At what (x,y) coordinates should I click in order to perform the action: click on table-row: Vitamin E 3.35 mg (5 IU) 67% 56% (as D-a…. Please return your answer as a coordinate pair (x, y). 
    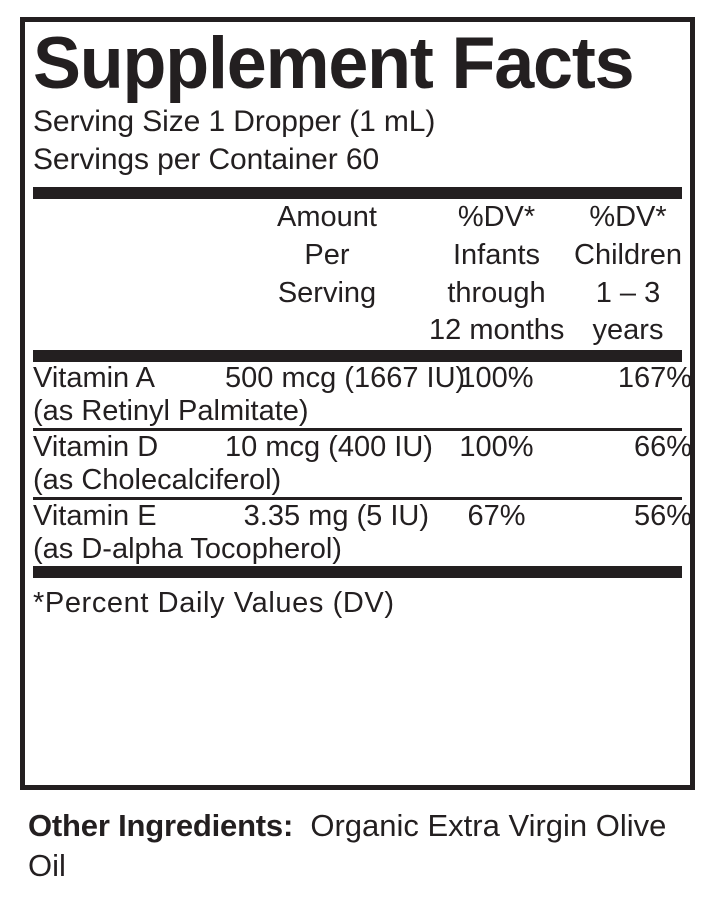
    Looking at the image, I should click on (362, 533).